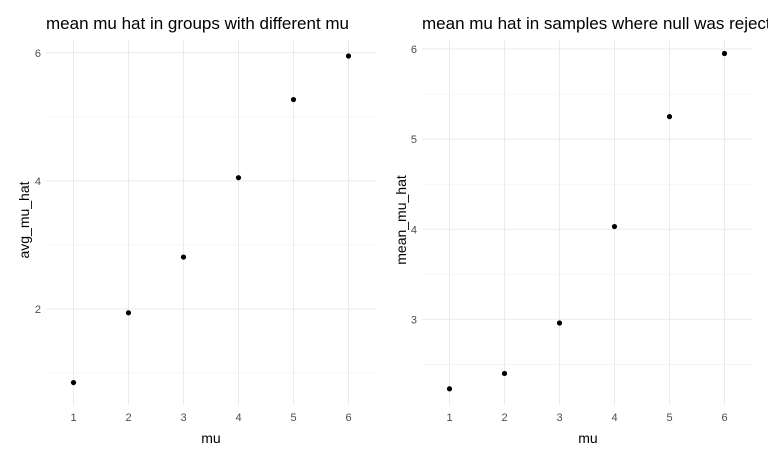 Image resolution: width=768 pixels, height=465 pixels. What do you see at coordinates (504, 418) in the screenshot?
I see `right-plot-x-tick-label: 2` at bounding box center [504, 418].